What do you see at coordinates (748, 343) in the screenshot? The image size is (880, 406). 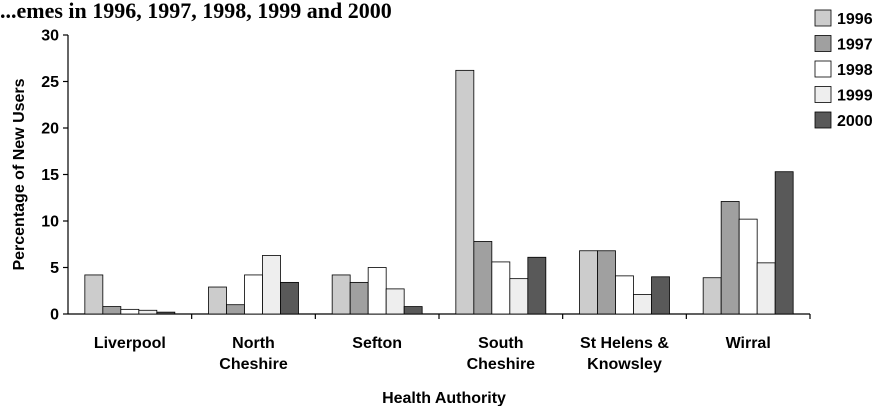 I see `category-label: Wirral` at bounding box center [748, 343].